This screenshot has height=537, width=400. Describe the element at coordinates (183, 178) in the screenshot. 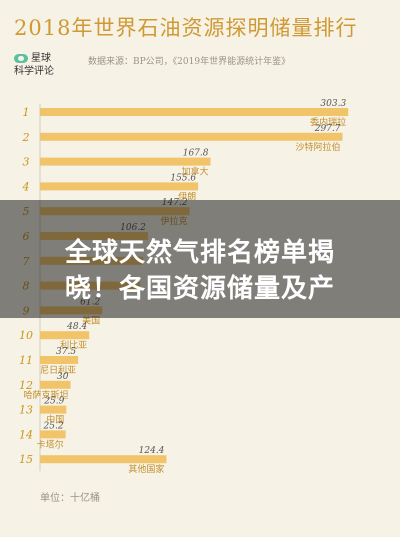

I see `value-label: 155.6` at that location.